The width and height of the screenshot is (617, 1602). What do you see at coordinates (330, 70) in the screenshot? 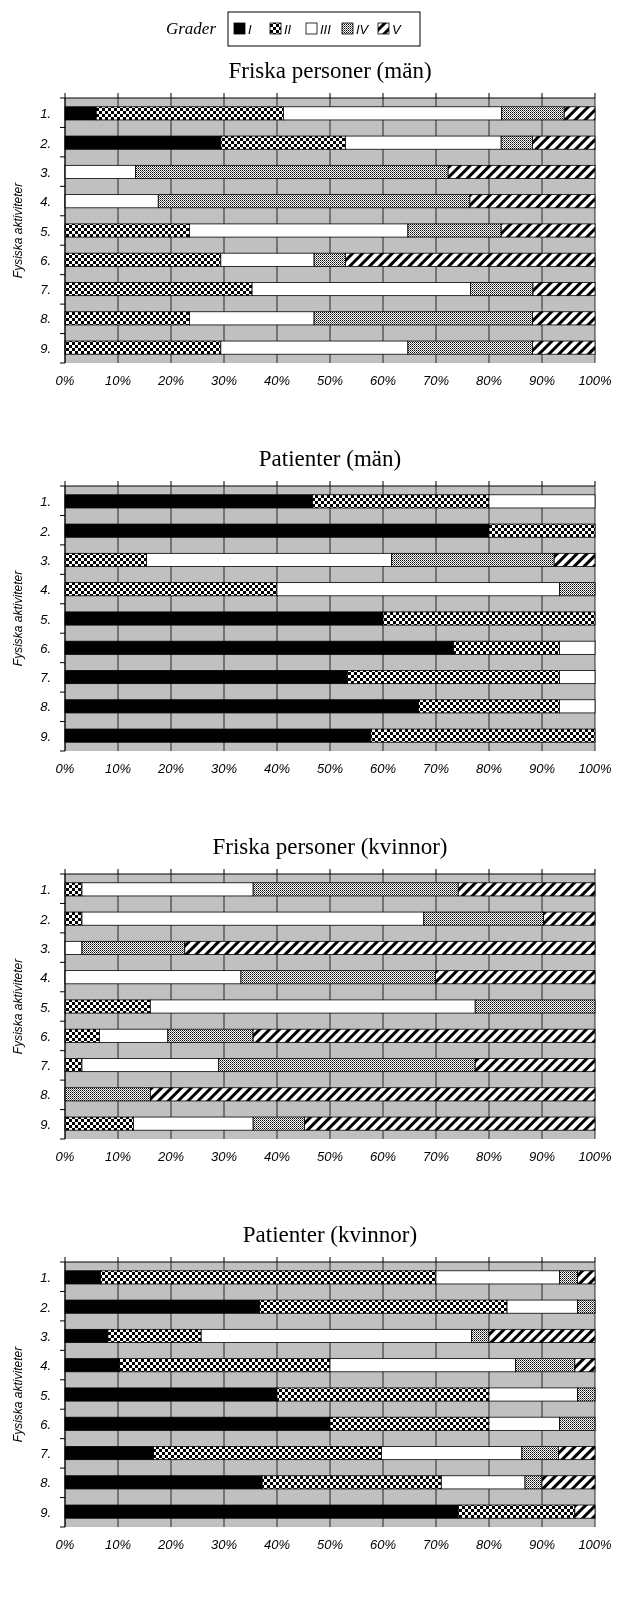
I see `chart-title: Friska personer (män)` at bounding box center [330, 70].